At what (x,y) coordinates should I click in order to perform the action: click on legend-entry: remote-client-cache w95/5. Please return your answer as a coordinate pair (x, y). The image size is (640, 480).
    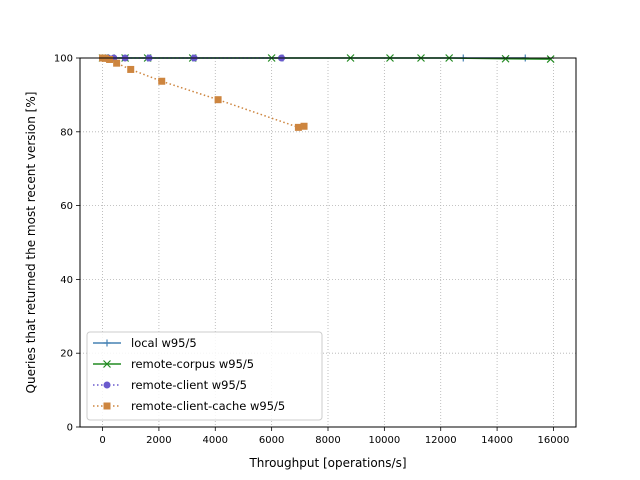
    Looking at the image, I should click on (189, 406).